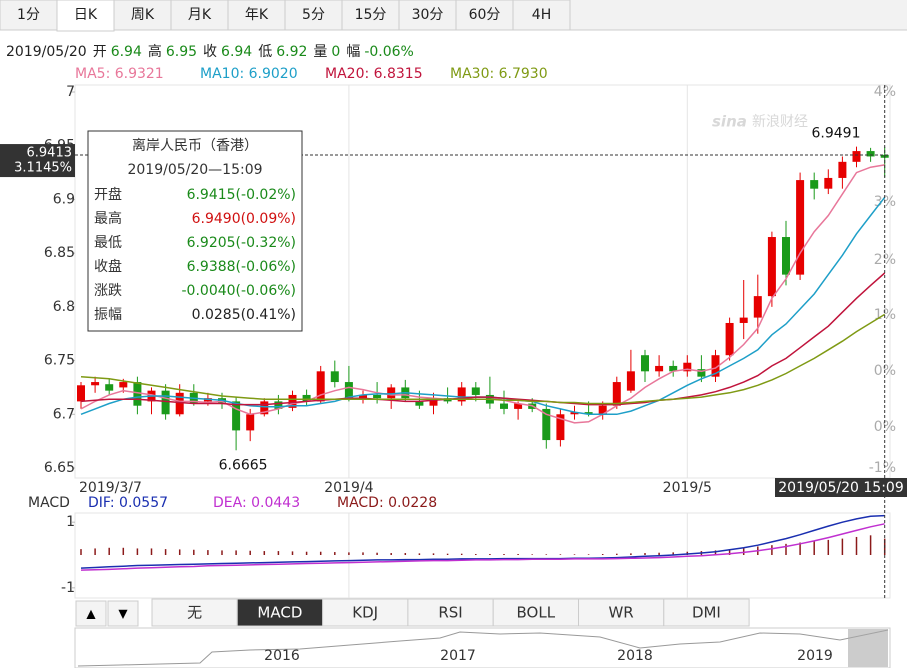 The height and width of the screenshot is (672, 907). Describe the element at coordinates (389, 52) in the screenshot. I see `info-value: -0.06%` at that location.